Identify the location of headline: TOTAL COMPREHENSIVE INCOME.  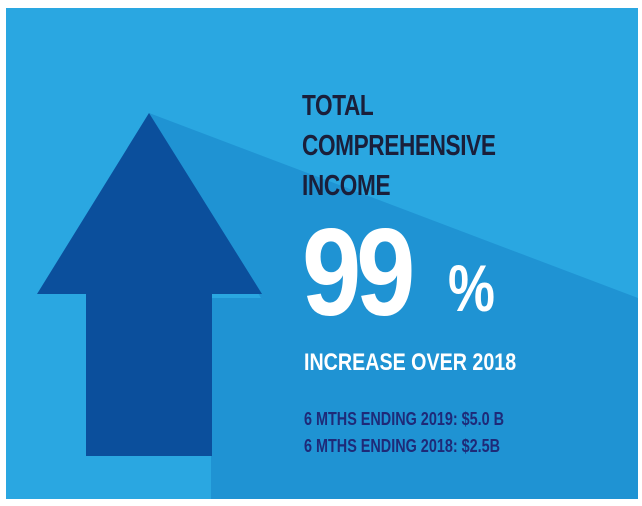
(467, 146).